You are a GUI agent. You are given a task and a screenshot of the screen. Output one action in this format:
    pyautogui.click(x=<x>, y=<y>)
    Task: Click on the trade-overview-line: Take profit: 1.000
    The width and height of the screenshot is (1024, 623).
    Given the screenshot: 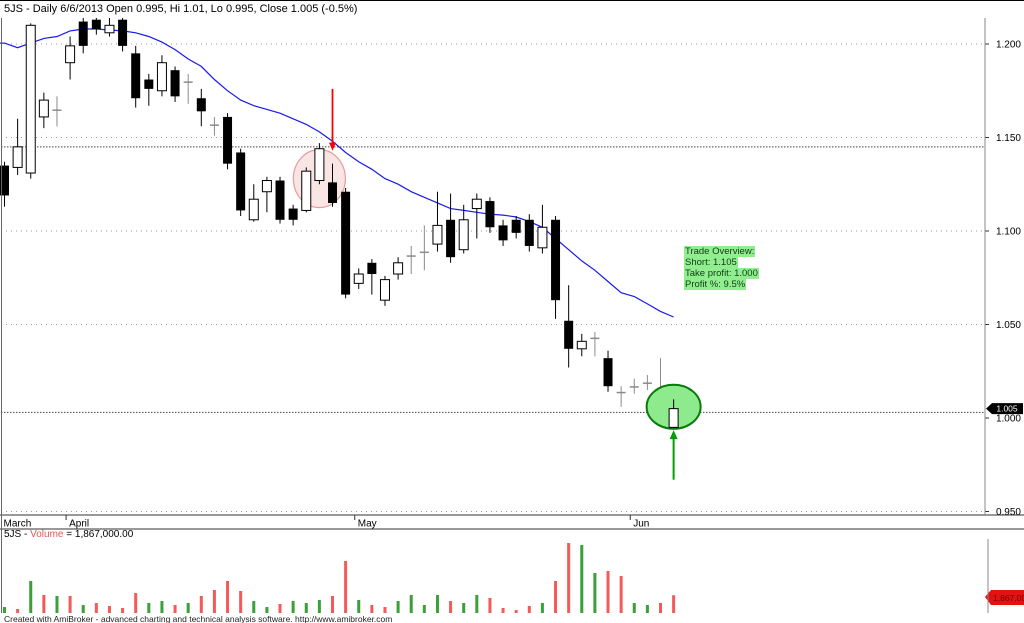 What is the action you would take?
    pyautogui.click(x=721, y=273)
    